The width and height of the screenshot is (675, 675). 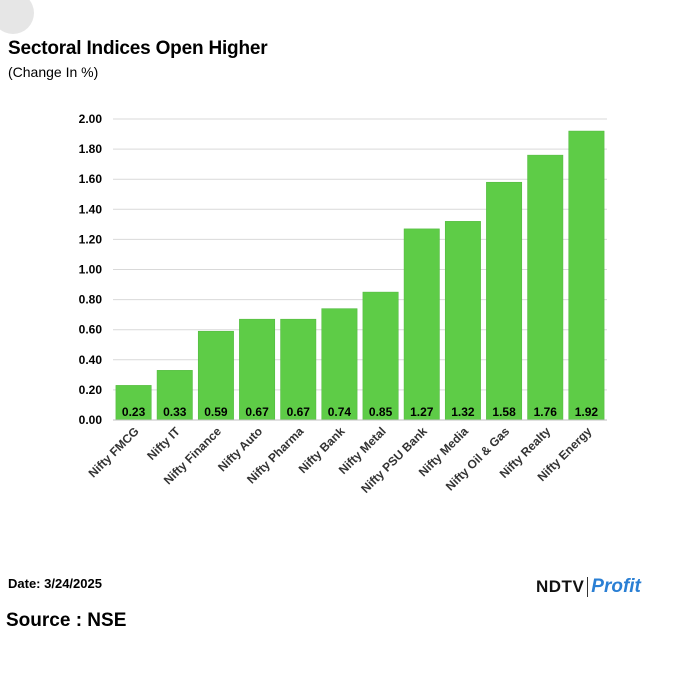 I want to click on chart-subtitle: (Change In %), so click(x=53, y=72).